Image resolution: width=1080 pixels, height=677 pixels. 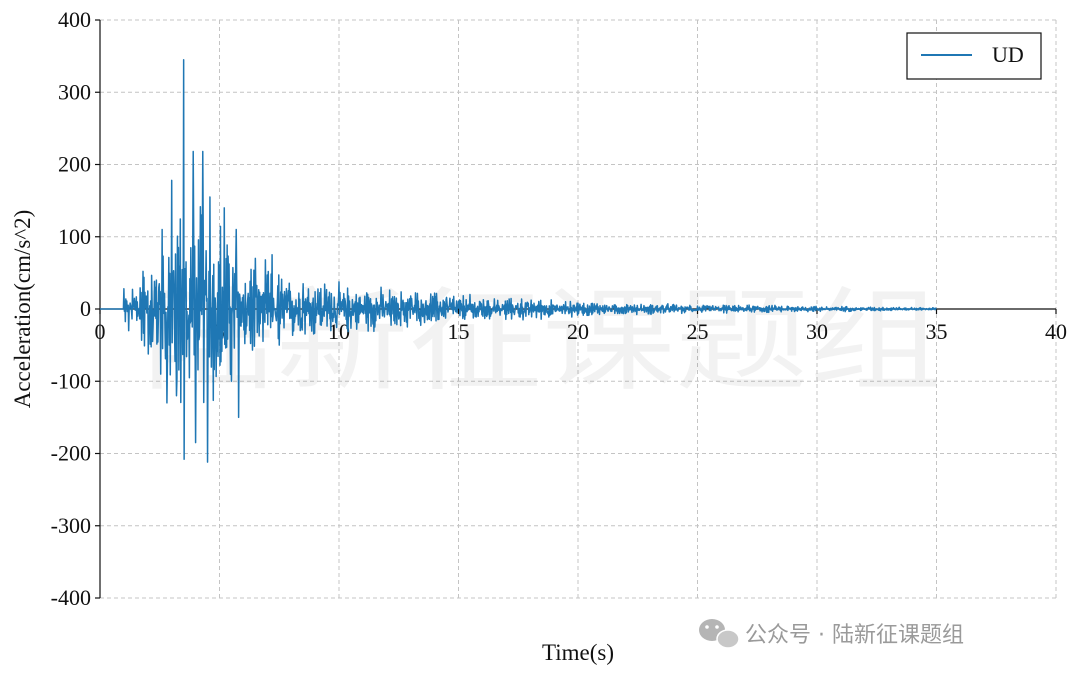 What do you see at coordinates (85, 308) in the screenshot?
I see `y-tick-label-0: 0` at bounding box center [85, 308].